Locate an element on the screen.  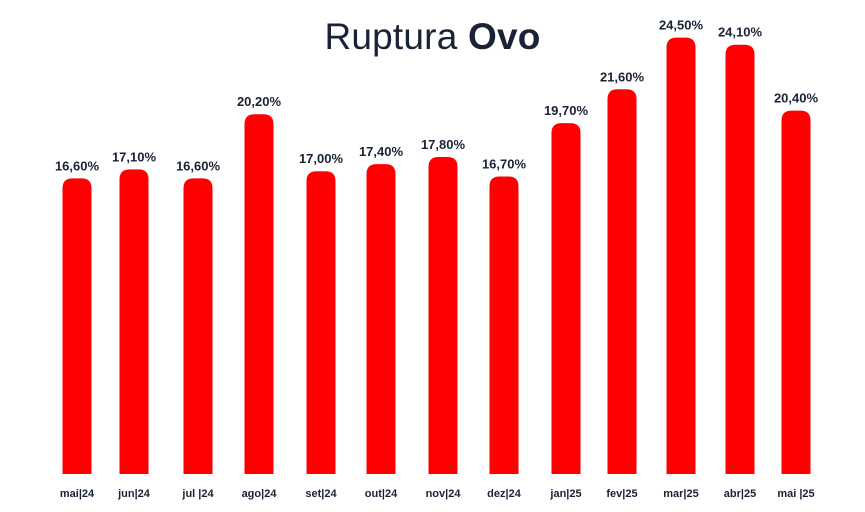
value-label-8: 19,70% is located at coordinates (566, 110).